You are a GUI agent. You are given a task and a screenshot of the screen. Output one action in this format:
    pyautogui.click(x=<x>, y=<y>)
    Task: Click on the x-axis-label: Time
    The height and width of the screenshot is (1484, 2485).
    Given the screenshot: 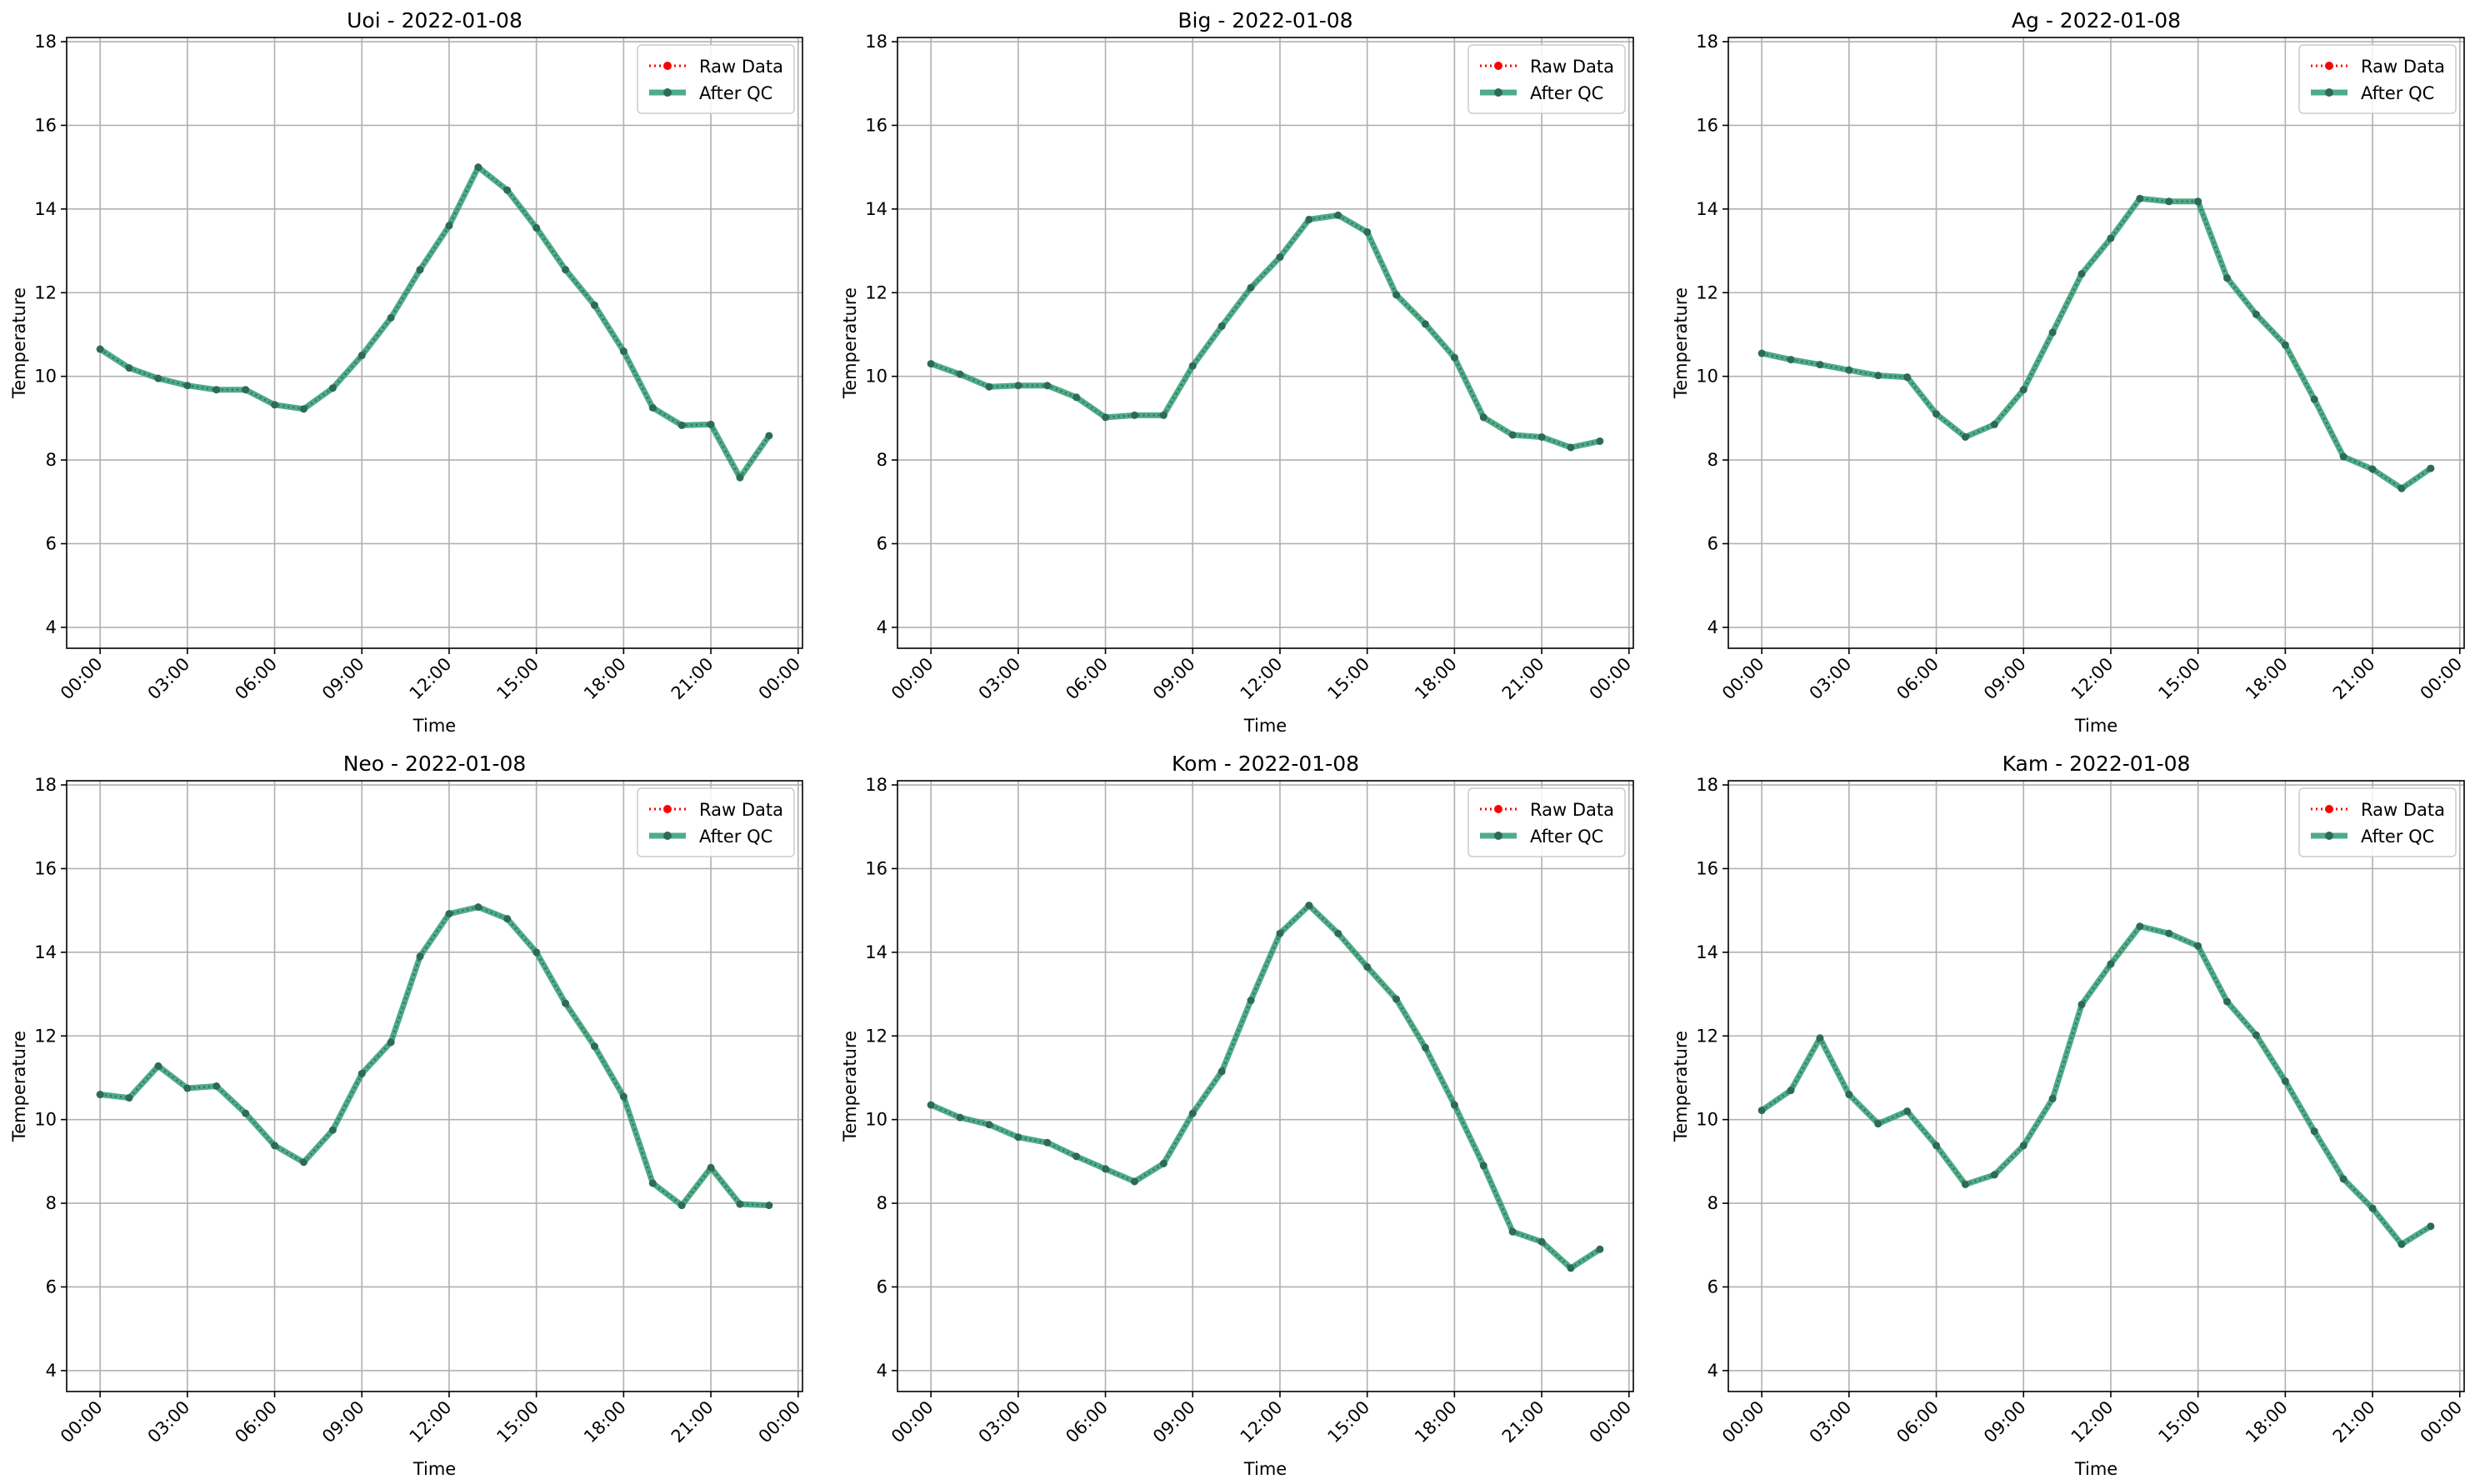 What is the action you would take?
    pyautogui.click(x=2096, y=1469)
    